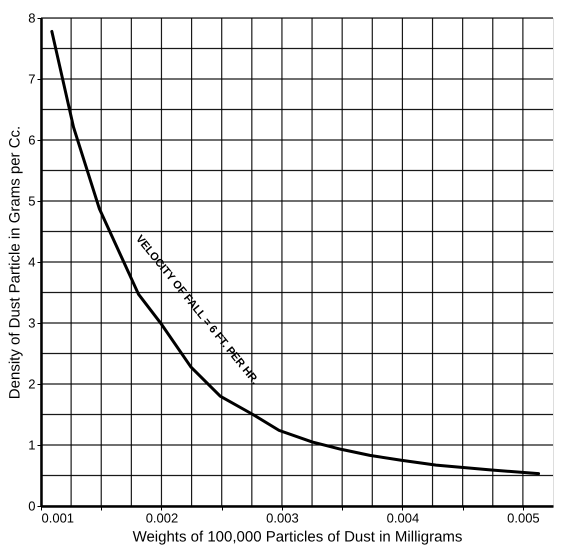  Describe the element at coordinates (32, 384) in the screenshot. I see `y-tick-label: 2` at that location.